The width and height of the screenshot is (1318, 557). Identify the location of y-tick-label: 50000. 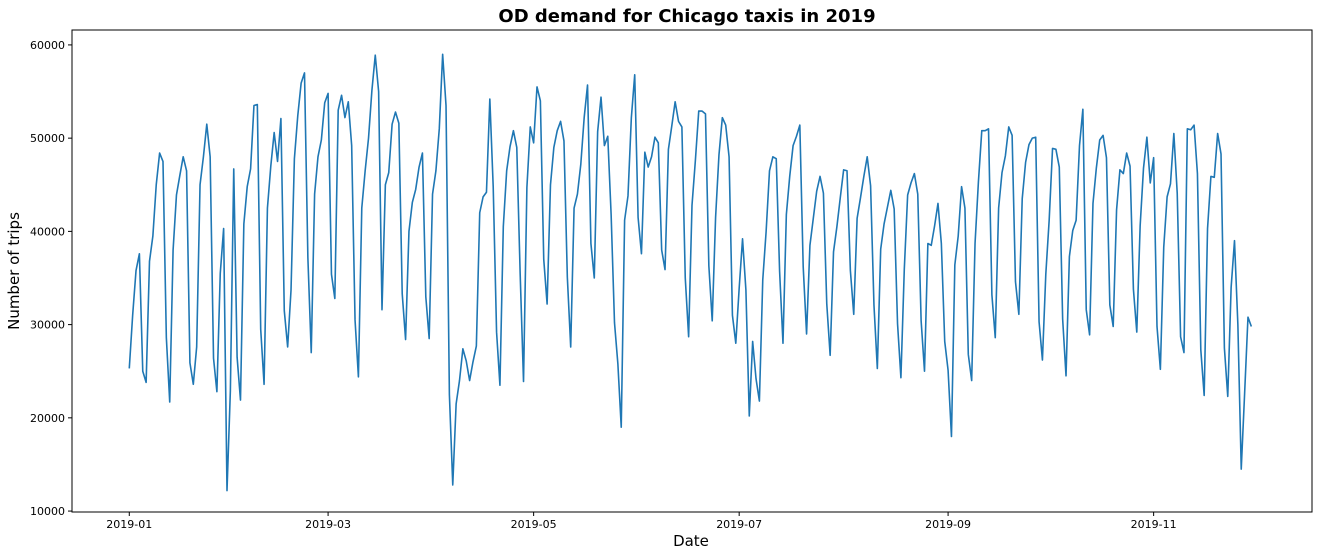
(47, 138).